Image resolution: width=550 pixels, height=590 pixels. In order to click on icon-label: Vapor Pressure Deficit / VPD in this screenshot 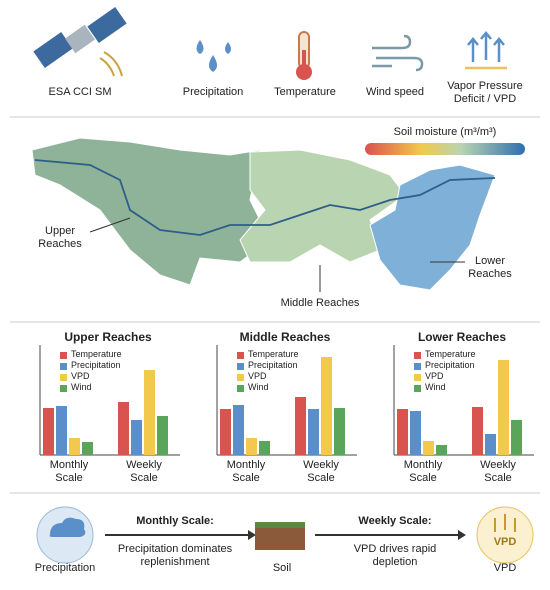, I will do `click(485, 92)`.